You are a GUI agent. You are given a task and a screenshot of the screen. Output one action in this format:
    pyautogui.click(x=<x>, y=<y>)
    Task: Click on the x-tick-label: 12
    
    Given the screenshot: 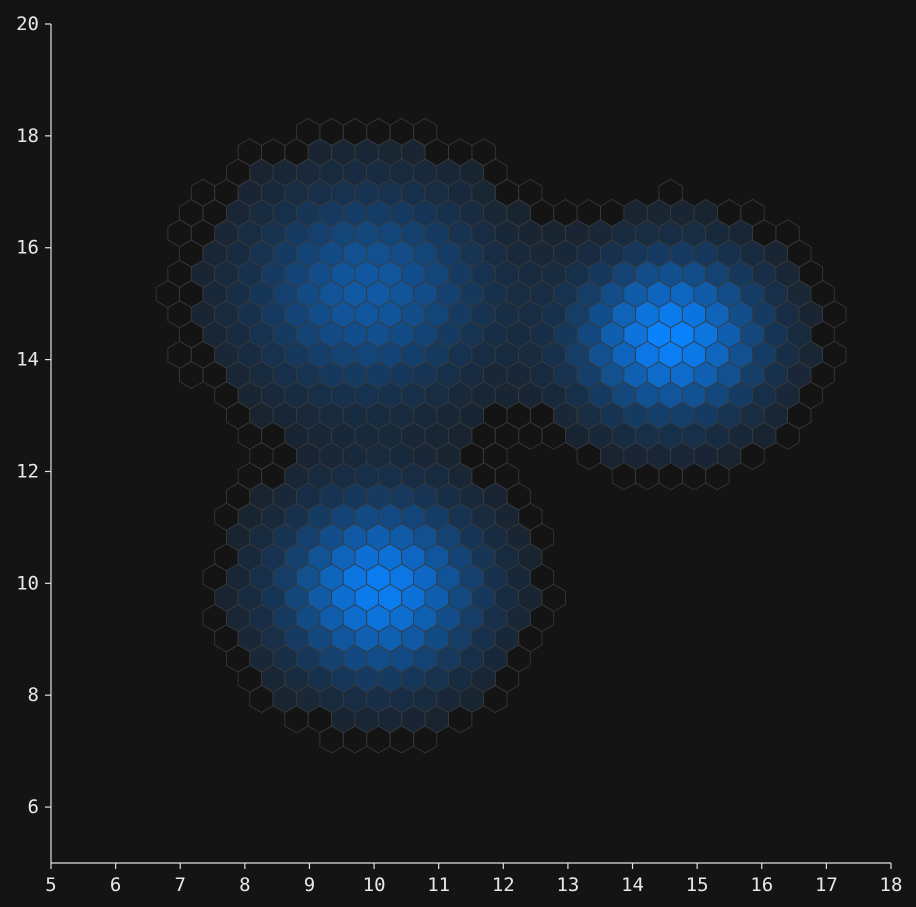 What is the action you would take?
    pyautogui.click(x=503, y=885)
    